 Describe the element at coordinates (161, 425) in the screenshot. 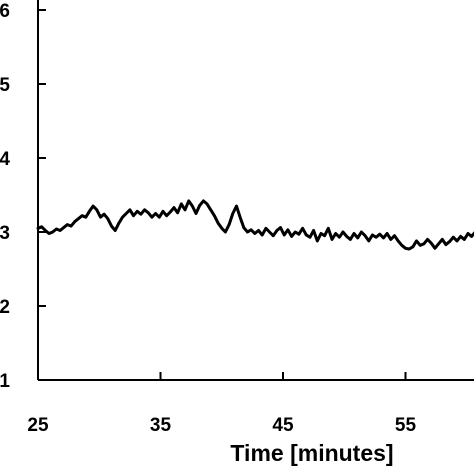

I see `x-tick-label: 35` at that location.